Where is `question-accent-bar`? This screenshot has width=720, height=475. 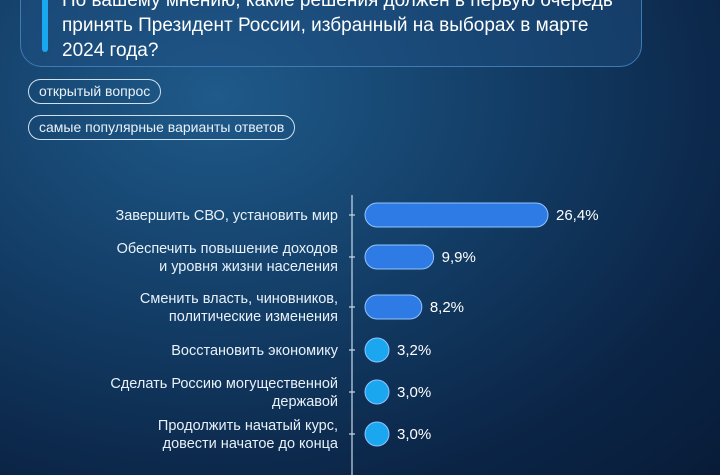 question-accent-bar is located at coordinates (45, 26).